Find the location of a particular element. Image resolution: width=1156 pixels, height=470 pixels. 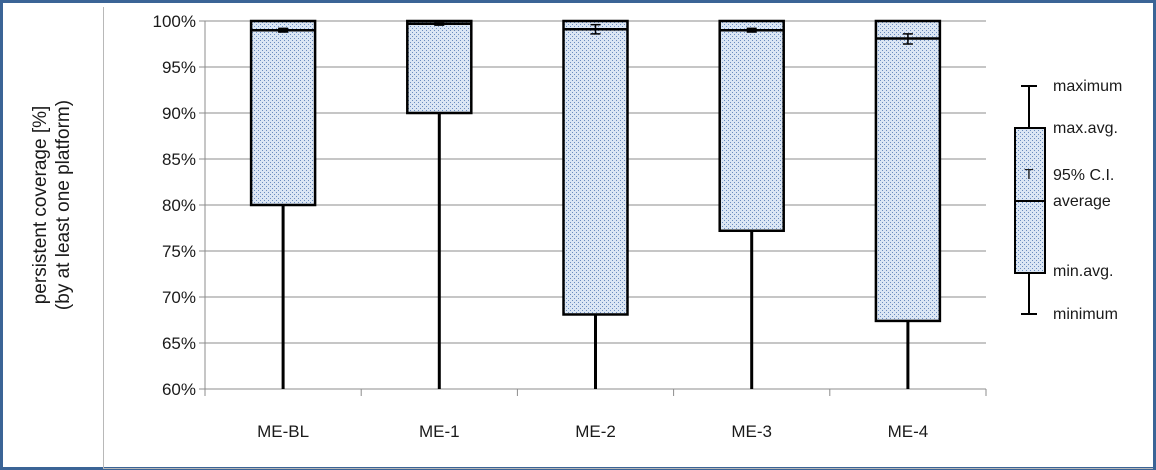

y-tick-label: 65% is located at coordinates (179, 343).